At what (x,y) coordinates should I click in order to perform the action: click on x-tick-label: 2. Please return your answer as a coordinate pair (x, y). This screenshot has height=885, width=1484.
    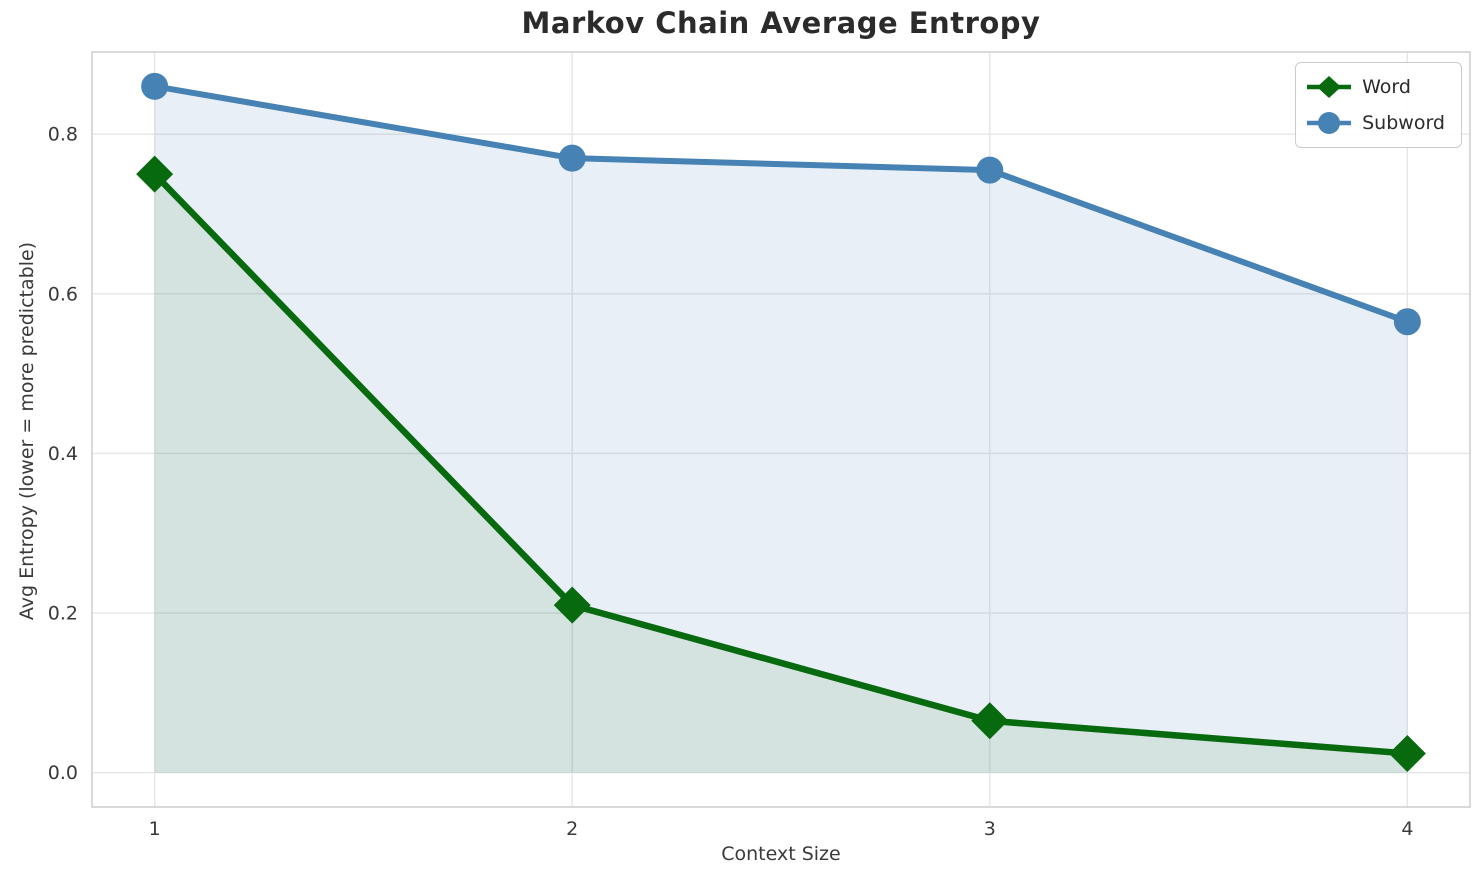
    Looking at the image, I should click on (572, 829).